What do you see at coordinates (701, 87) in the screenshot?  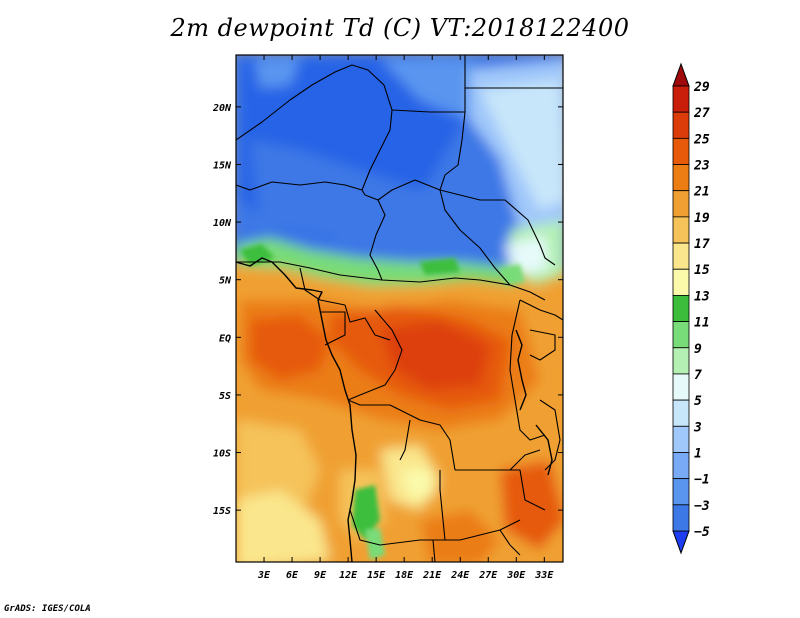 I see `colorbar-label: 29` at bounding box center [701, 87].